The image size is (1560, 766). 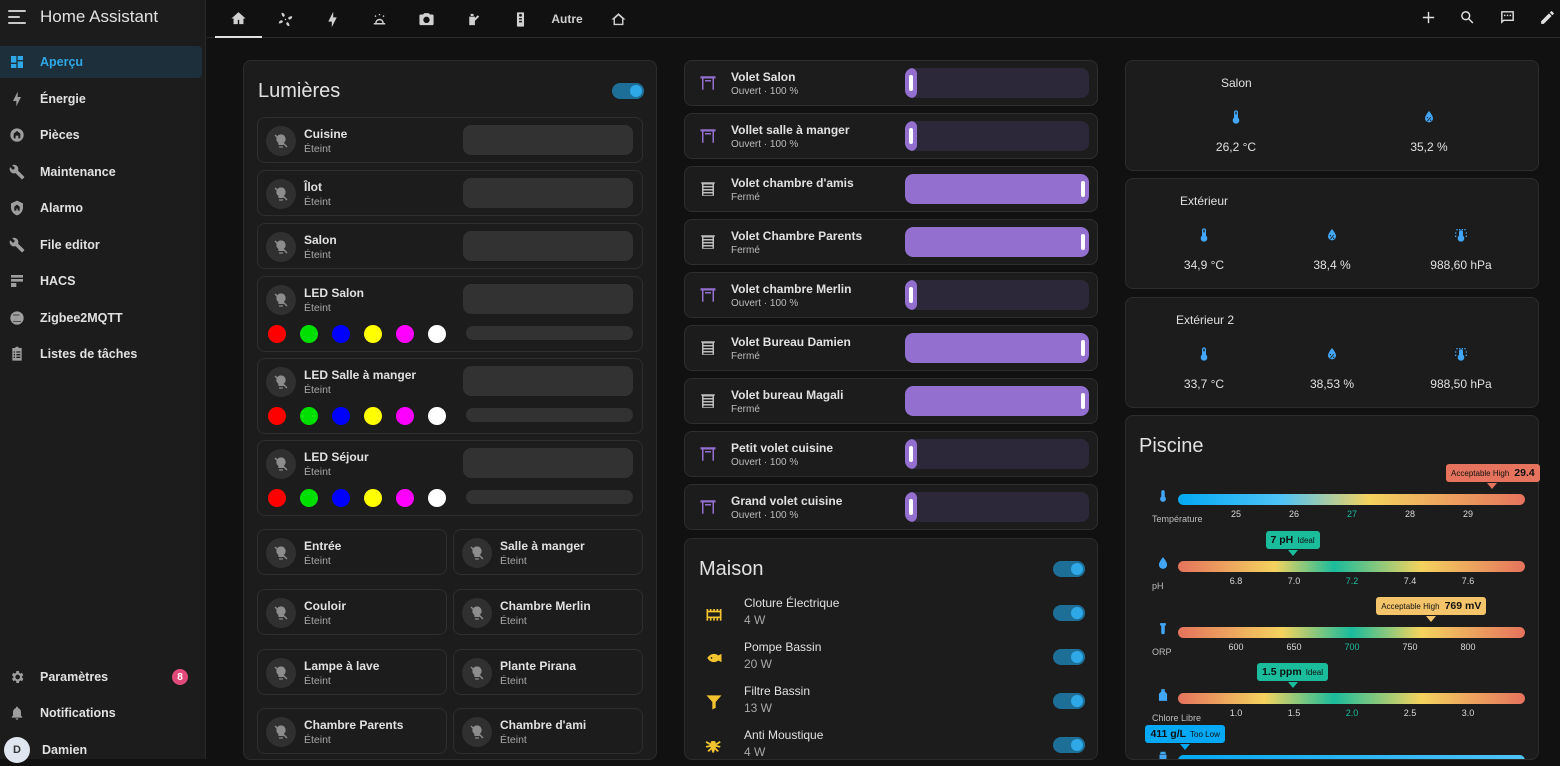 I want to click on tab-cameras, so click(x=426, y=19).